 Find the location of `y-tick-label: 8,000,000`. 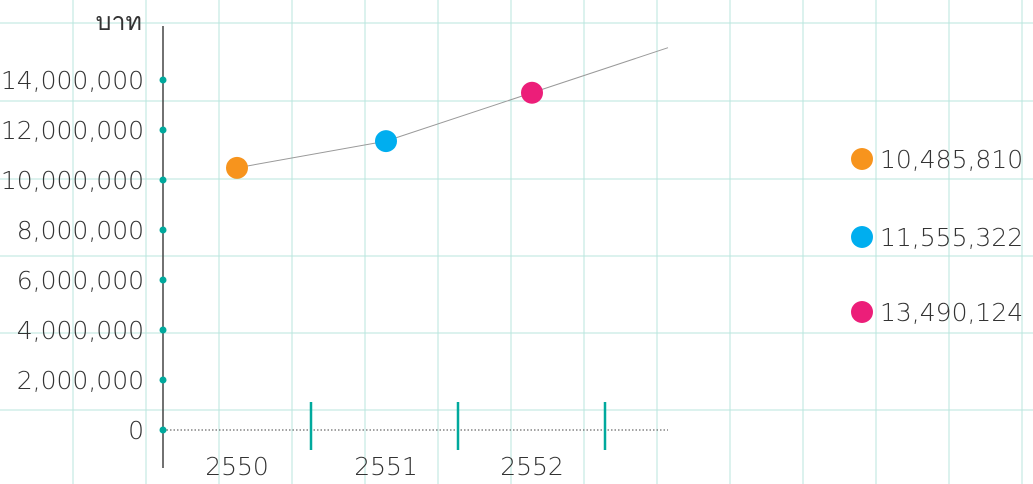

y-tick-label: 8,000,000 is located at coordinates (80, 230).